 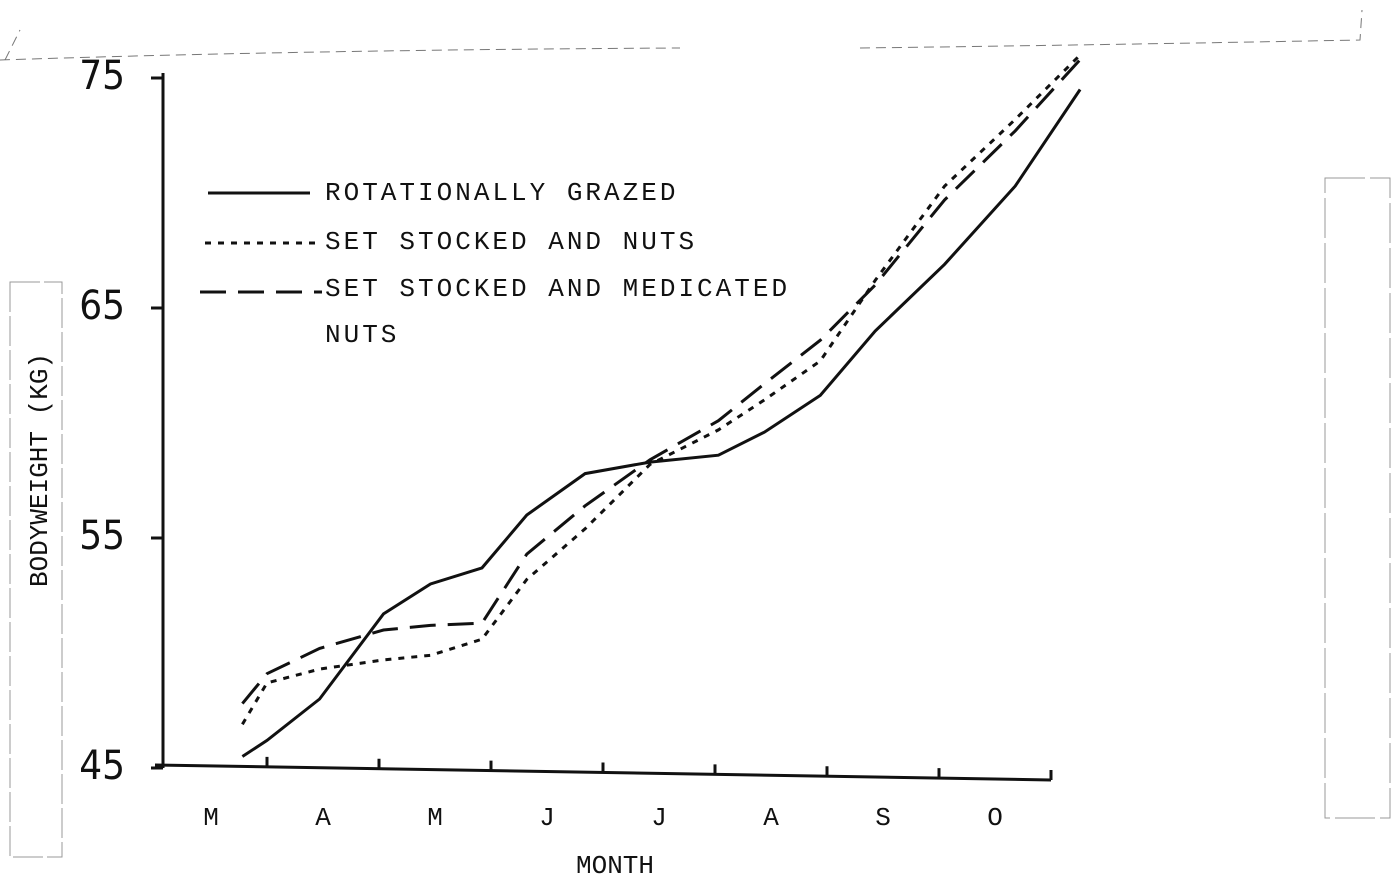 What do you see at coordinates (102, 306) in the screenshot?
I see `y-tick-label: 65` at bounding box center [102, 306].